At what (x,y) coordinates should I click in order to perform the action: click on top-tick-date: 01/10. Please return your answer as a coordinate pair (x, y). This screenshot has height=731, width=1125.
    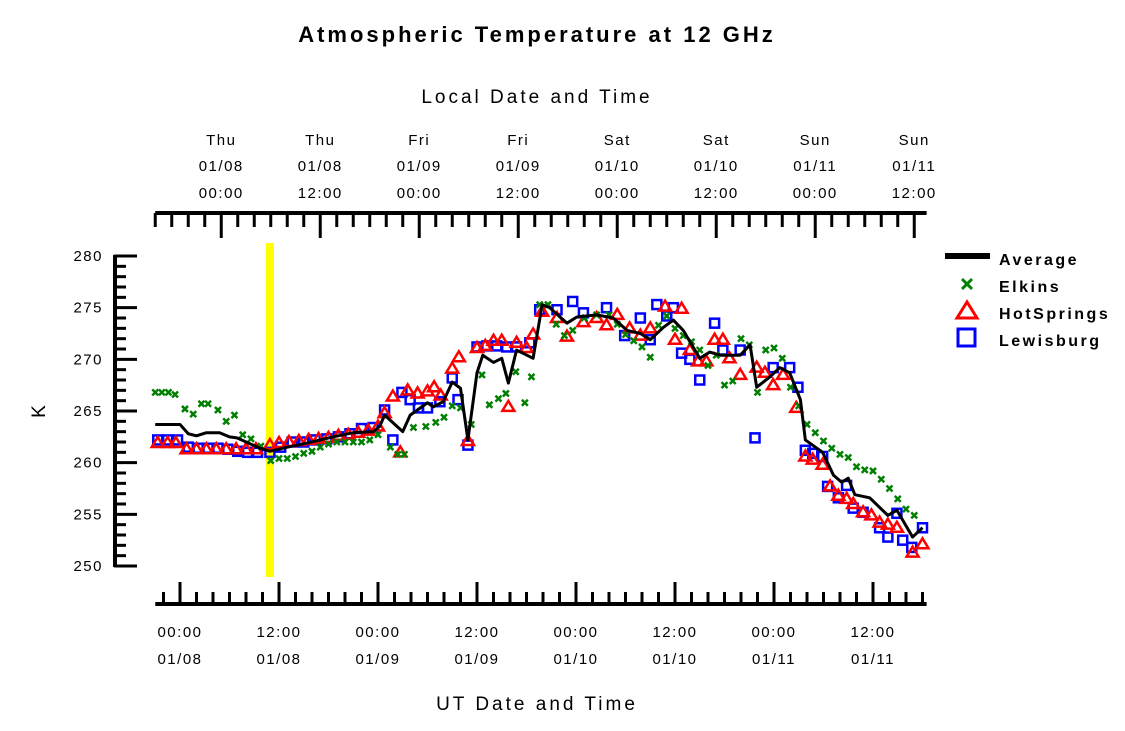
    Looking at the image, I should click on (716, 166).